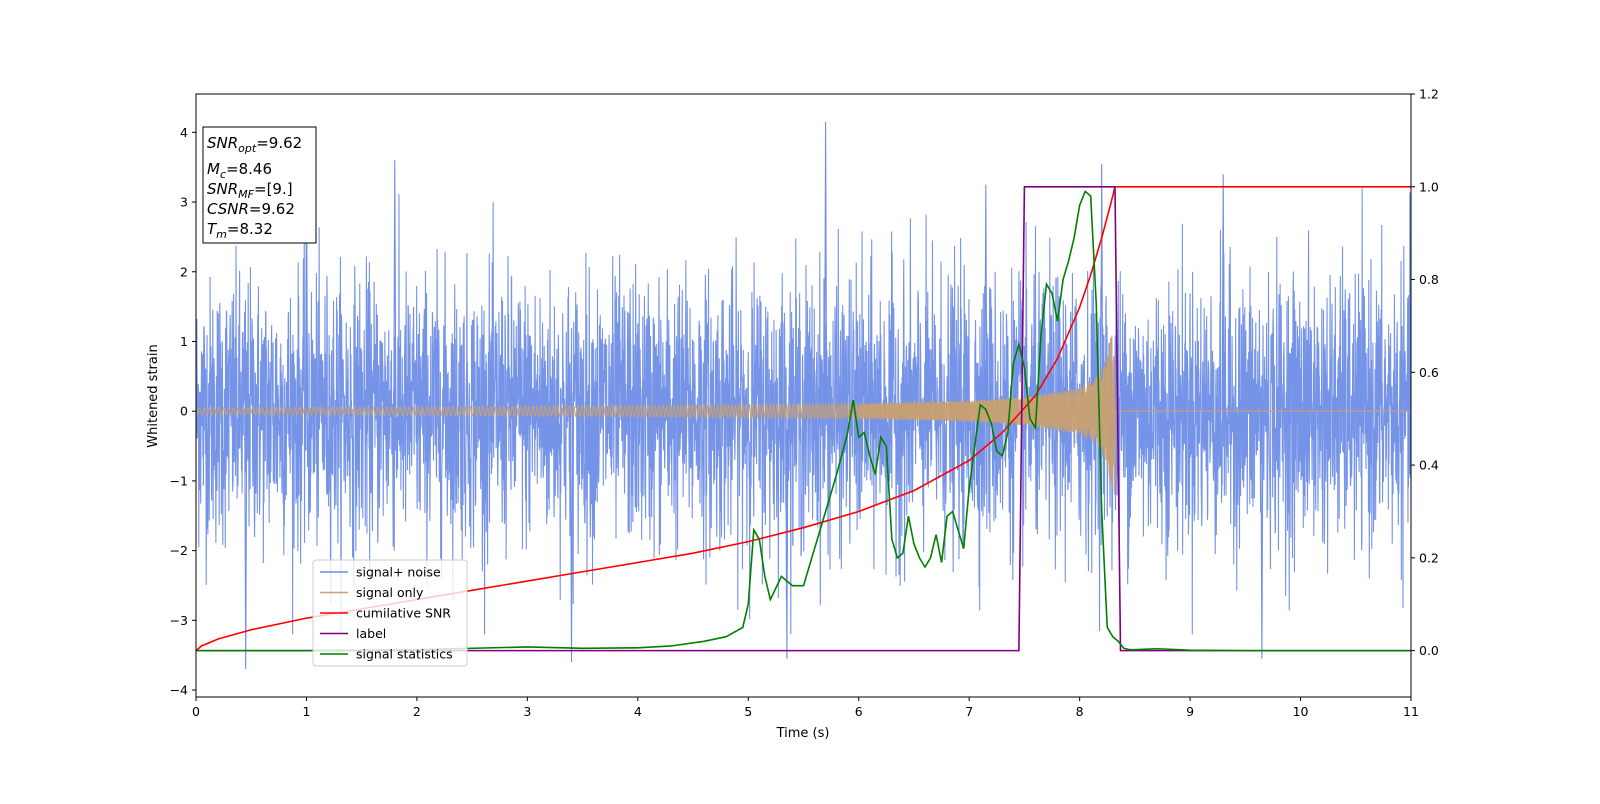  Describe the element at coordinates (803, 733) in the screenshot. I see `x-axis-label: Time (s)` at that location.